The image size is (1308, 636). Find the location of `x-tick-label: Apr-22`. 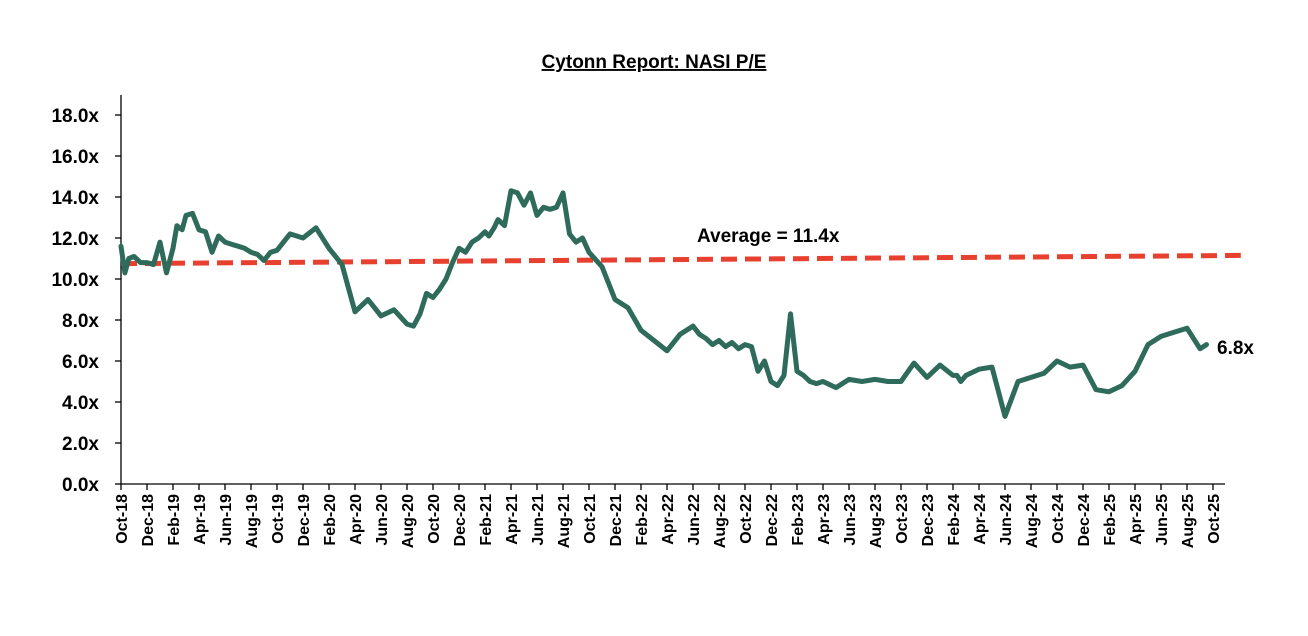

x-tick-label: Apr-22 is located at coordinates (668, 519).